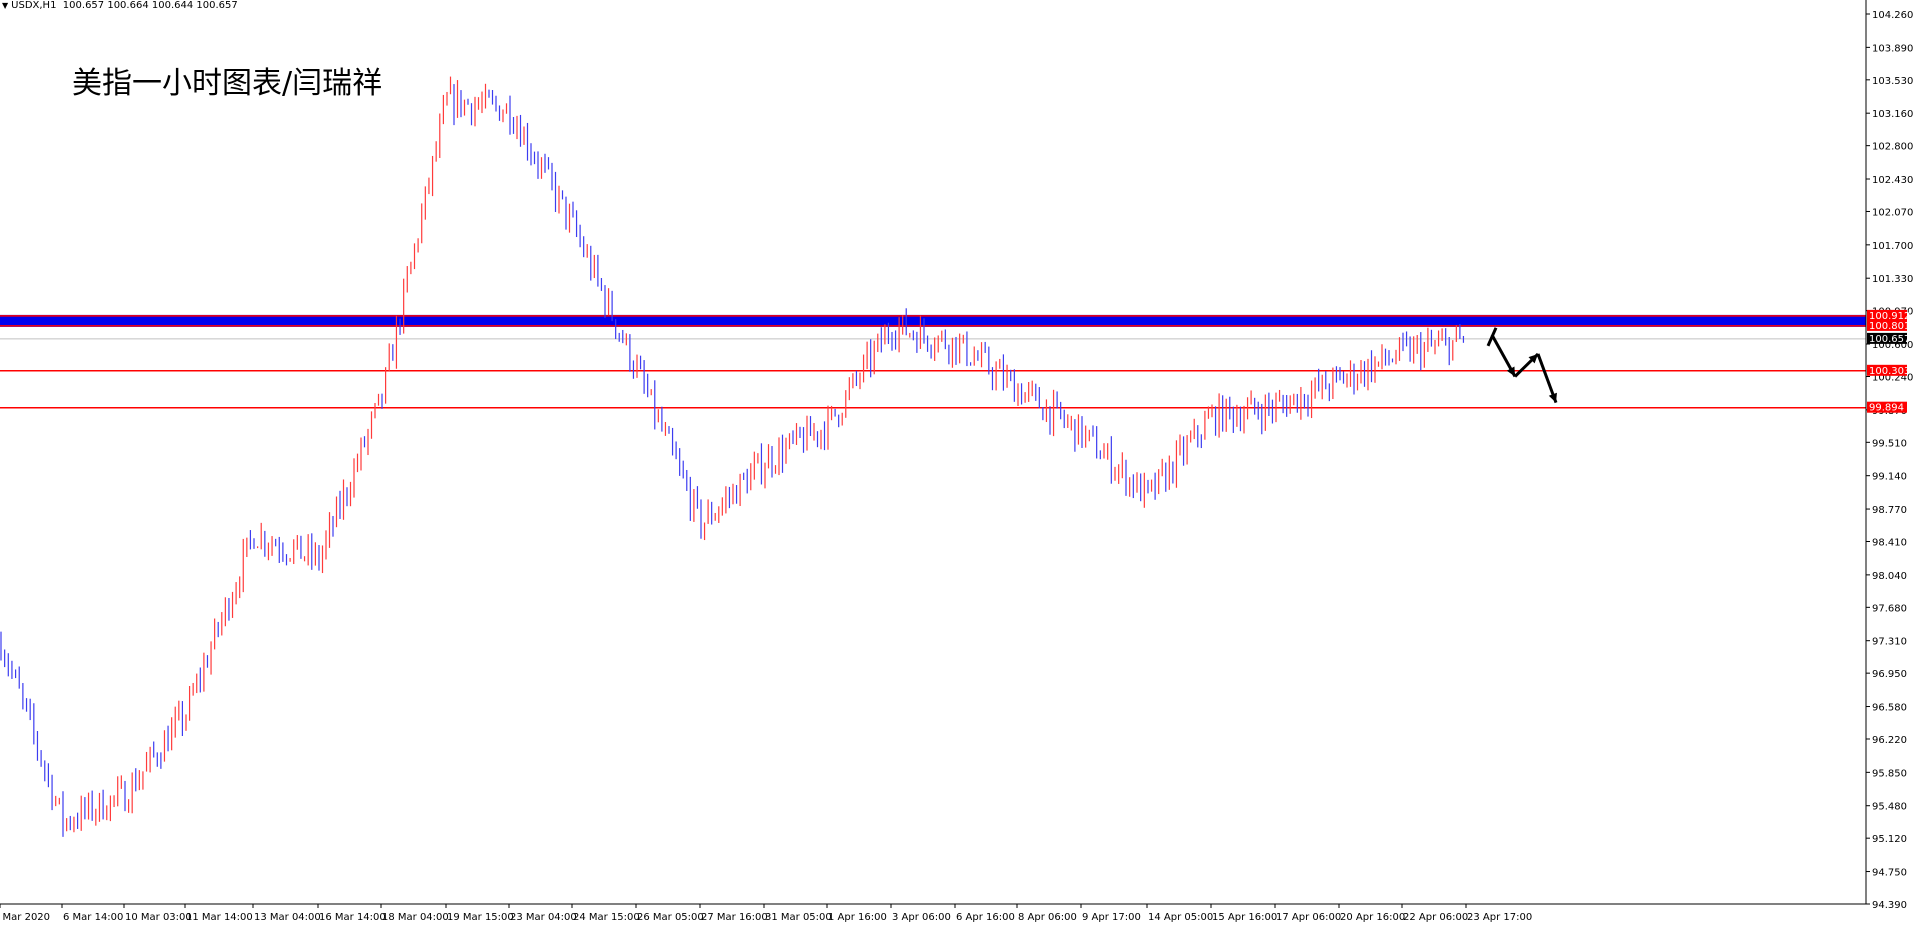  I want to click on x-tick-label: 24 Mar 15:00, so click(606, 917).